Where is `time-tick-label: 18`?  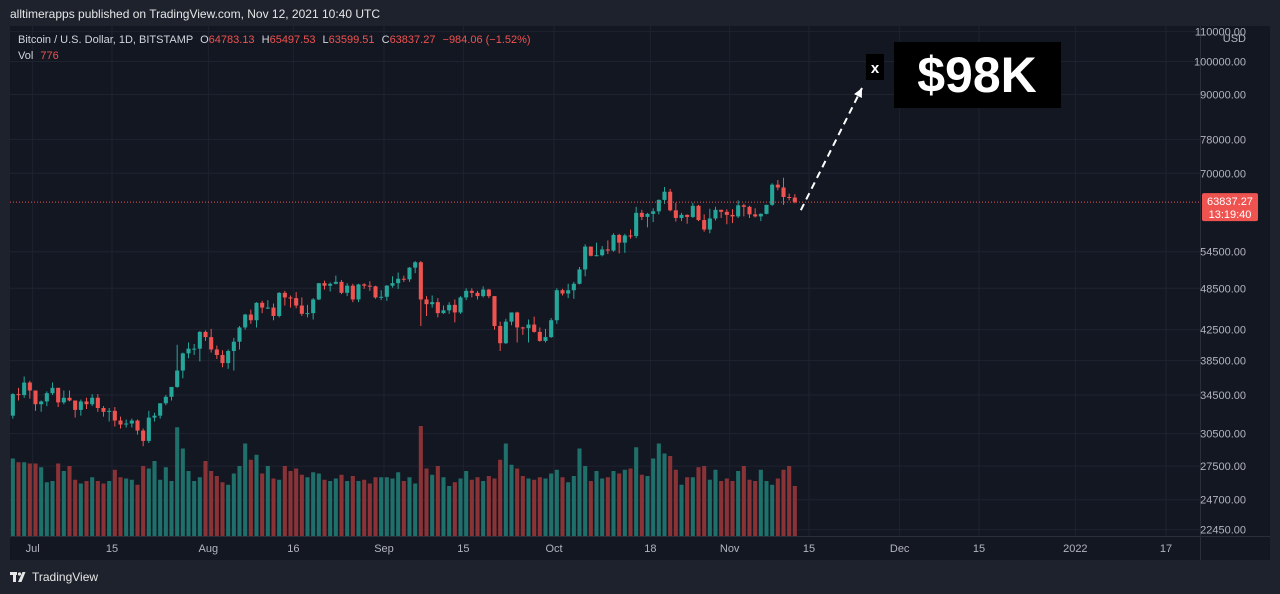
time-tick-label: 18 is located at coordinates (650, 549).